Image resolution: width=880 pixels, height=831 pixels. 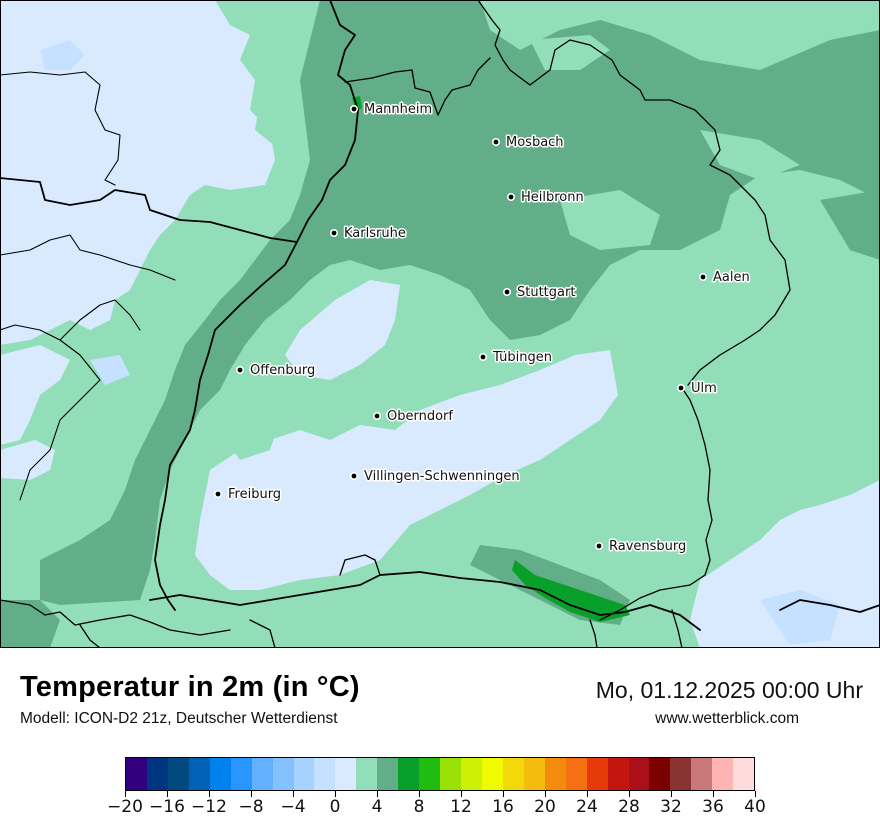 I want to click on colorbar-tick-label: 8, so click(x=419, y=807).